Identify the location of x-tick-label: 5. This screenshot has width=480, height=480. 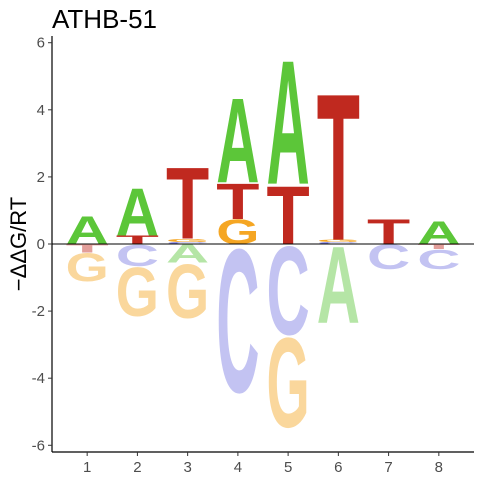
(288, 467).